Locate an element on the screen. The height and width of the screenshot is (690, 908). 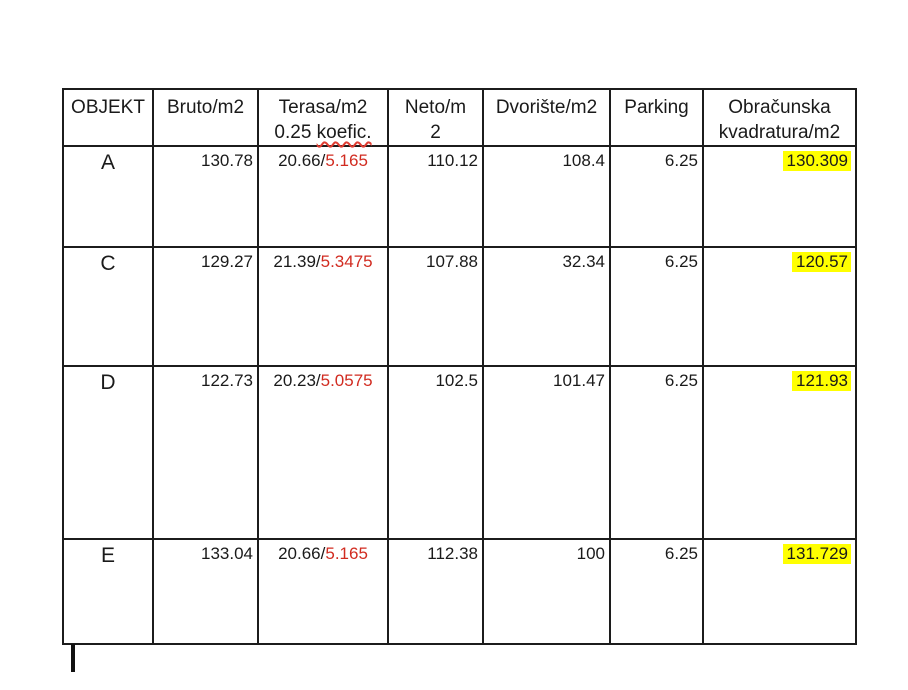
col-header-obracunska-line2: kvadratura/m2 is located at coordinates (779, 132).